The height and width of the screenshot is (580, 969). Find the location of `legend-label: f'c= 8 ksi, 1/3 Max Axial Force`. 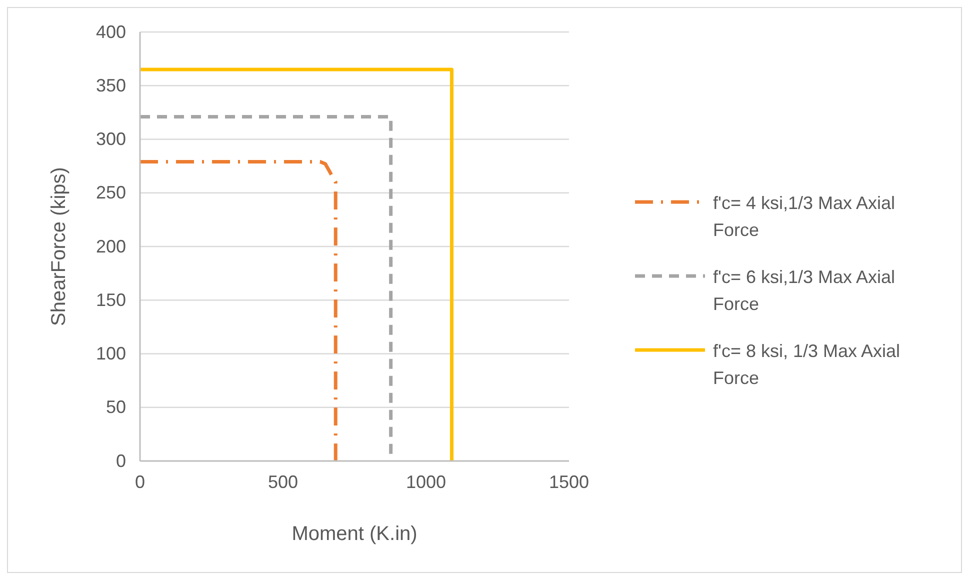

legend-label: f'c= 8 ksi, 1/3 Max Axial Force is located at coordinates (806, 364).